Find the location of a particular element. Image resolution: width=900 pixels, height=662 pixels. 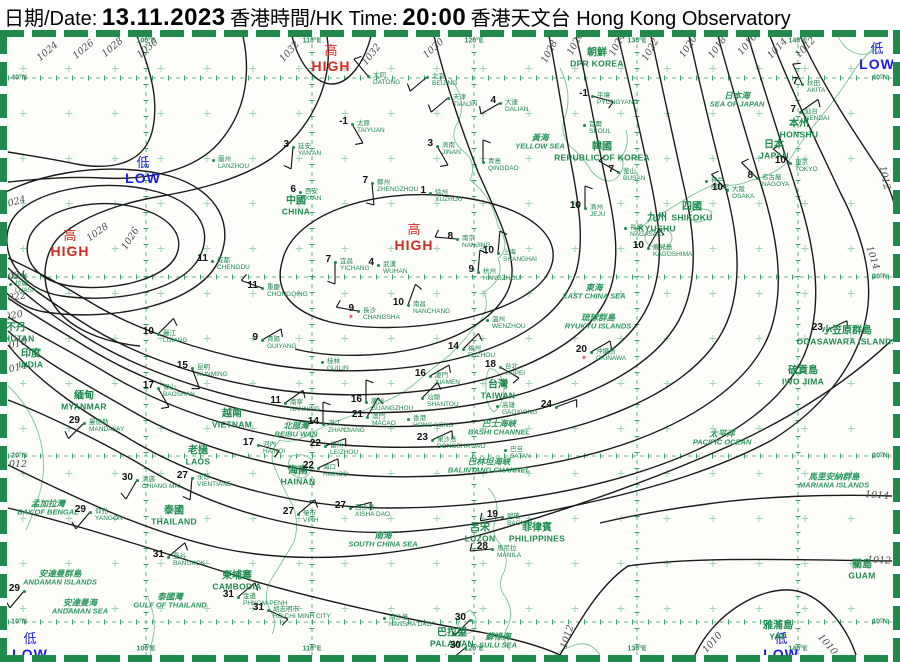

label-text: VIETNAM is located at coordinates (232, 423).